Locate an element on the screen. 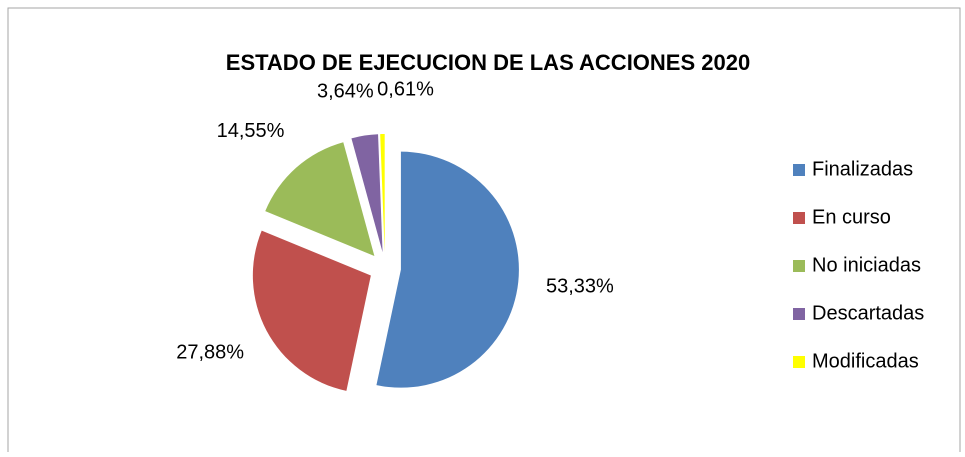 The height and width of the screenshot is (457, 965). data-label: 27,88% is located at coordinates (210, 352).